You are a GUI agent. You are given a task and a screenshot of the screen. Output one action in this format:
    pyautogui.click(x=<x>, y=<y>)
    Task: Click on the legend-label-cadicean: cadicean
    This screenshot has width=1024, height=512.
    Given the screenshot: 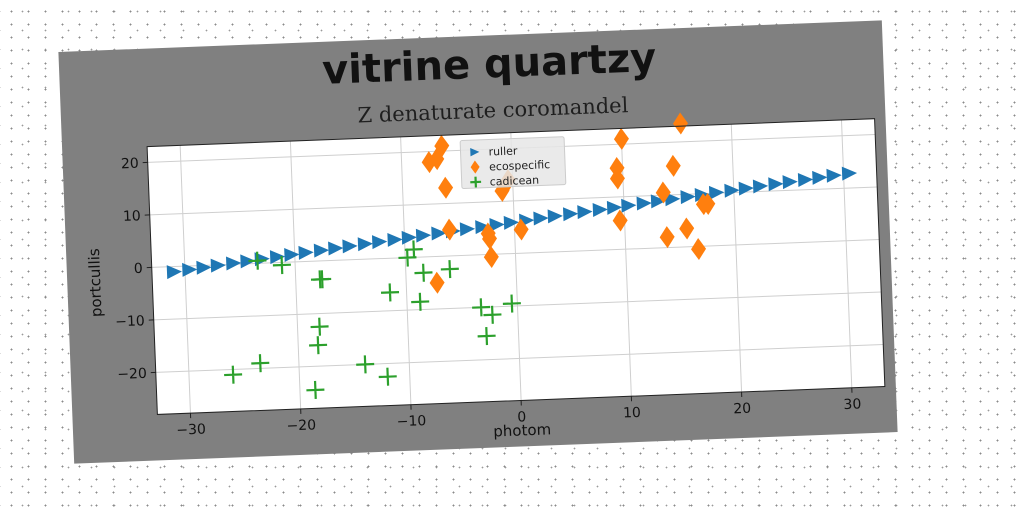 What is the action you would take?
    pyautogui.click(x=514, y=181)
    